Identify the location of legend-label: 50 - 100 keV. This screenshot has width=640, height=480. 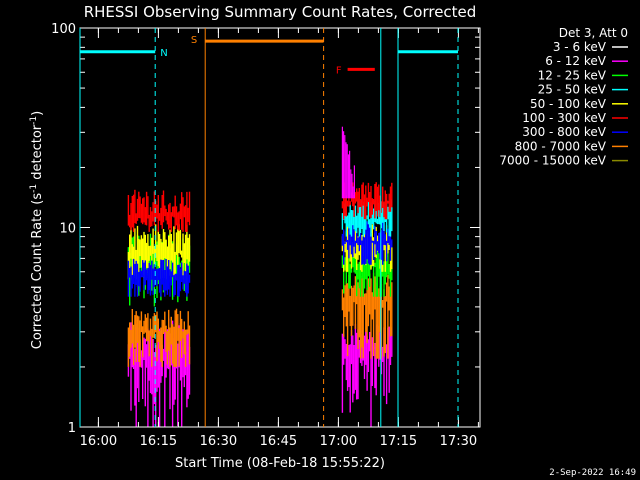
(568, 104).